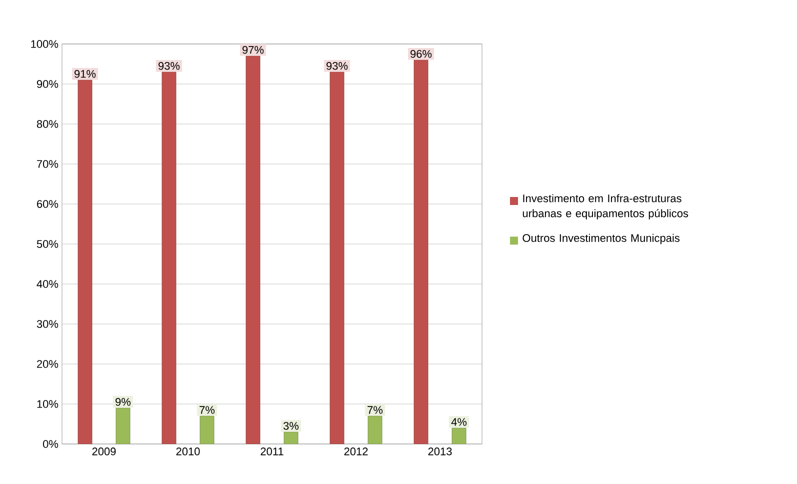 This screenshot has width=797, height=484. What do you see at coordinates (291, 426) in the screenshot?
I see `data-label: 3%` at bounding box center [291, 426].